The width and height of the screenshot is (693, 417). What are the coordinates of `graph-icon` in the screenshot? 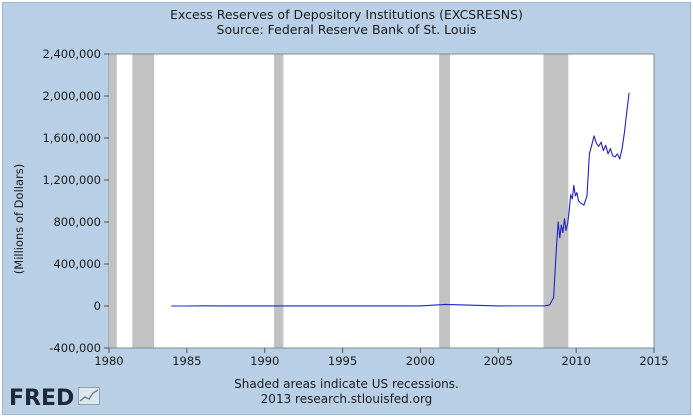 It's located at (89, 396).